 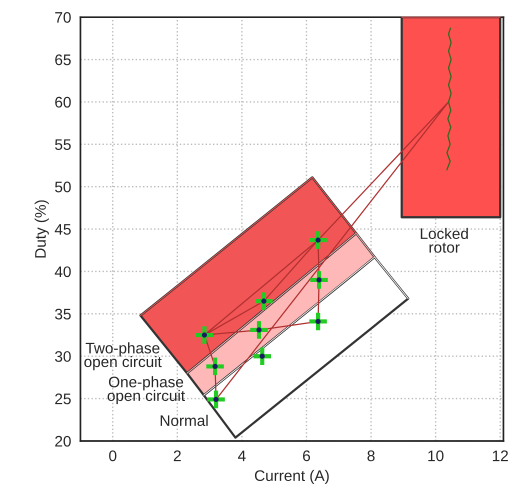 I want to click on x-tick-label: 2, so click(x=177, y=456).